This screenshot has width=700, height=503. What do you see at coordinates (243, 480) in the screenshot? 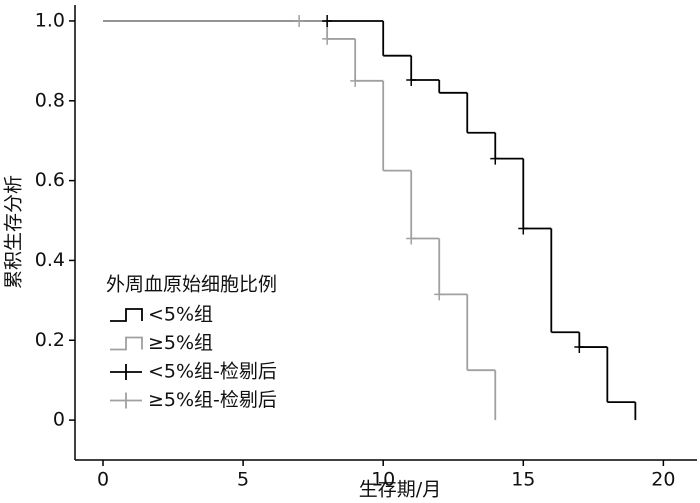
I see `x-tick-label: 5` at bounding box center [243, 480].